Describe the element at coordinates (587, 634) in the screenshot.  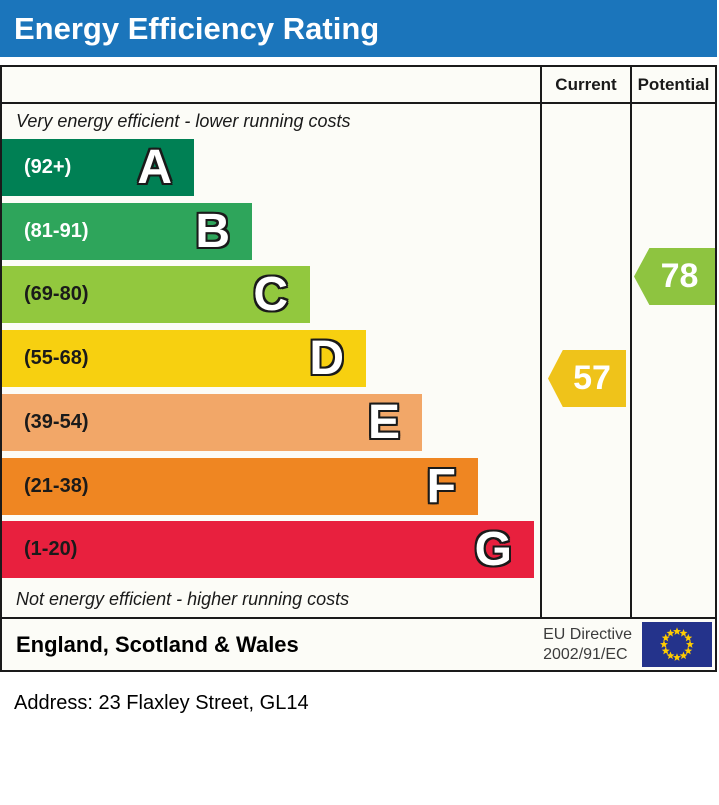
I see `eu-directive-line1: EU Directive` at that location.